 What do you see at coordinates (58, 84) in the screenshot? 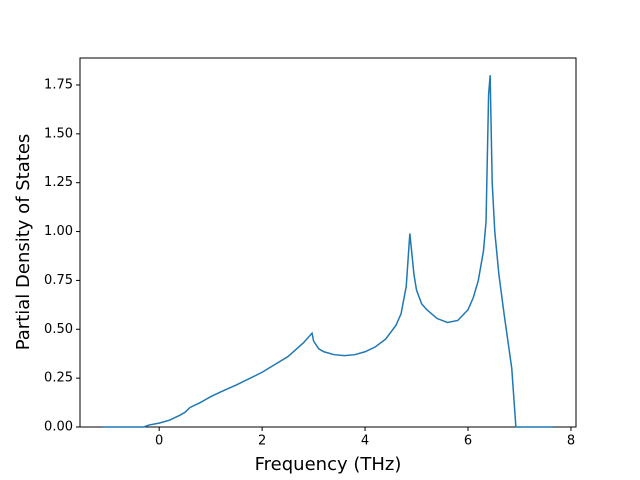
I see `y-tick-label: 1.75` at bounding box center [58, 84].